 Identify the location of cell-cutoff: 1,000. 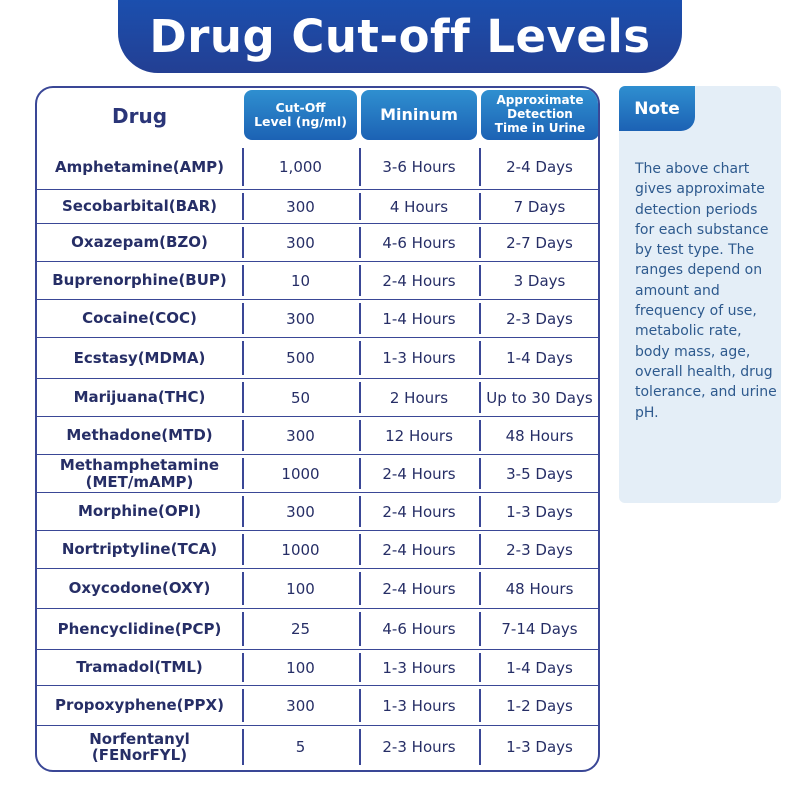
(300, 167).